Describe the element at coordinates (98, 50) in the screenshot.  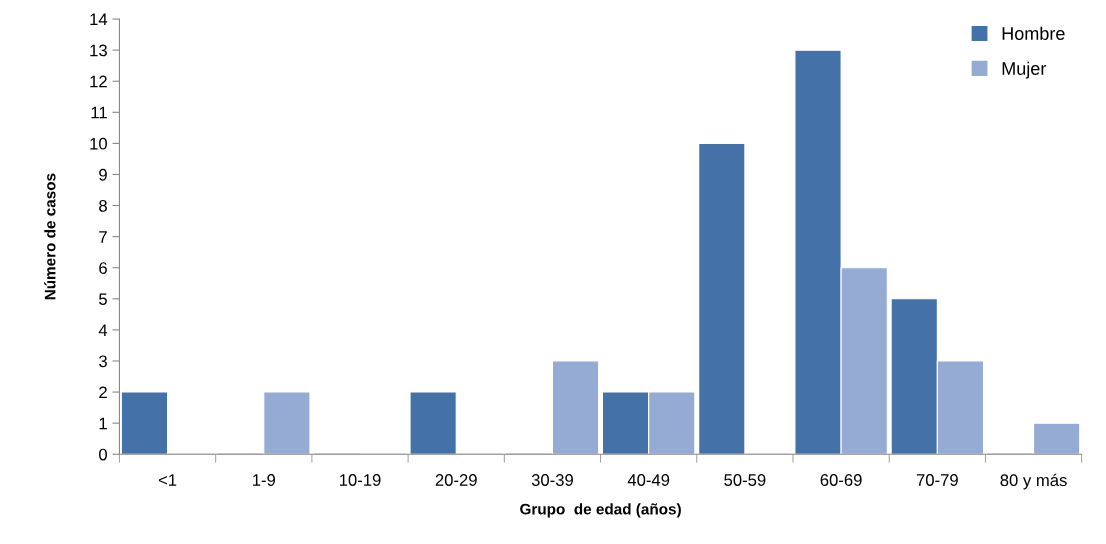
I see `y-tick-label: 13` at that location.